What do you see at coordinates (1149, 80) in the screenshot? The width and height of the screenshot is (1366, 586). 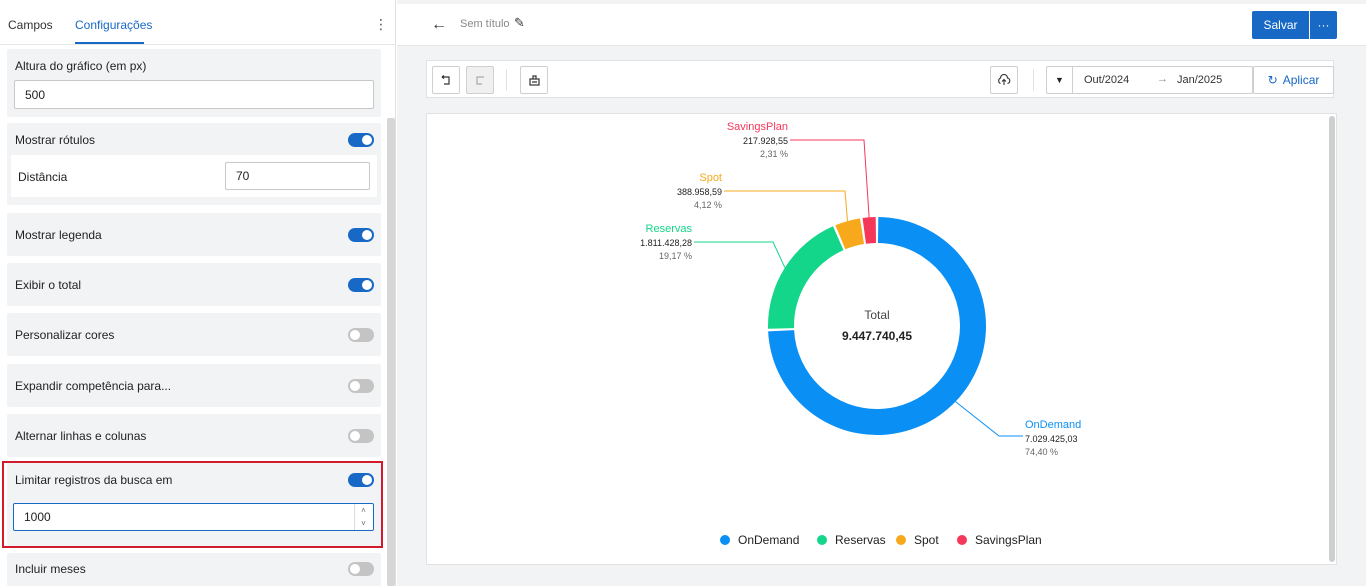 I see `date-range-picker: ▼ Out/2024 → Jan/2025` at bounding box center [1149, 80].